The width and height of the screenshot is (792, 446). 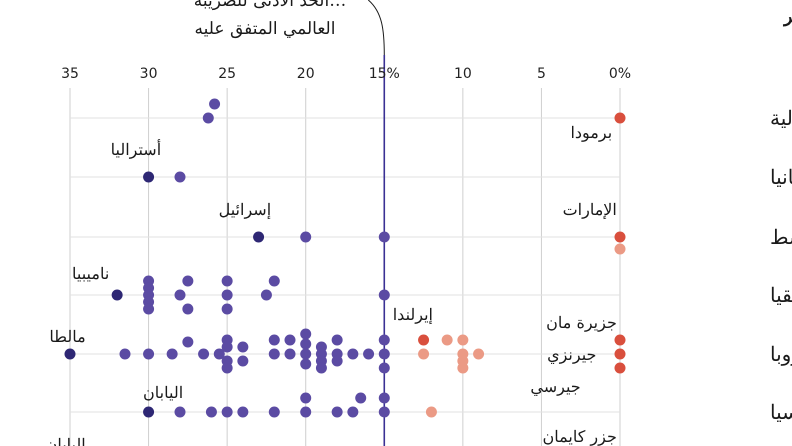 I want to click on x-tick-label: 15%, so click(x=384, y=74).